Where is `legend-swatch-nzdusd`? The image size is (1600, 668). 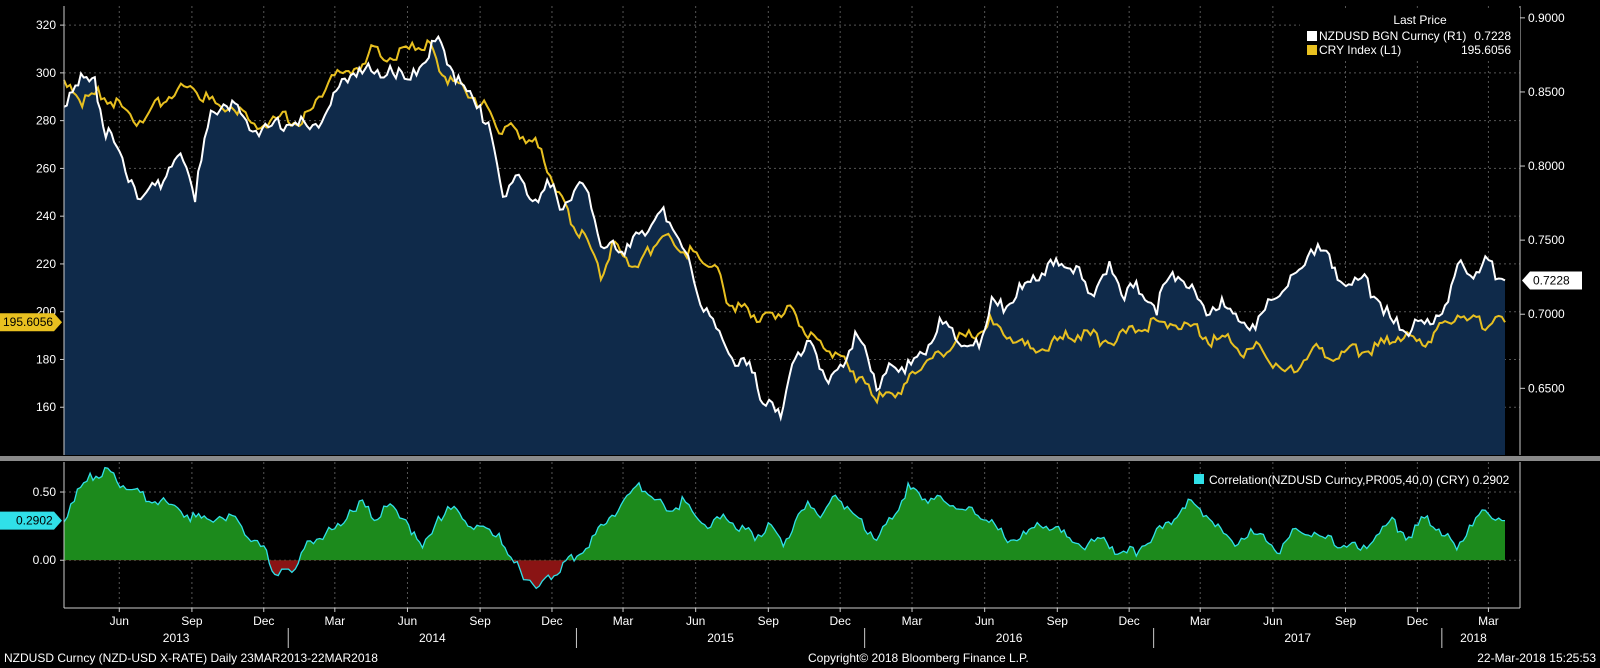 legend-swatch-nzdusd is located at coordinates (1312, 36).